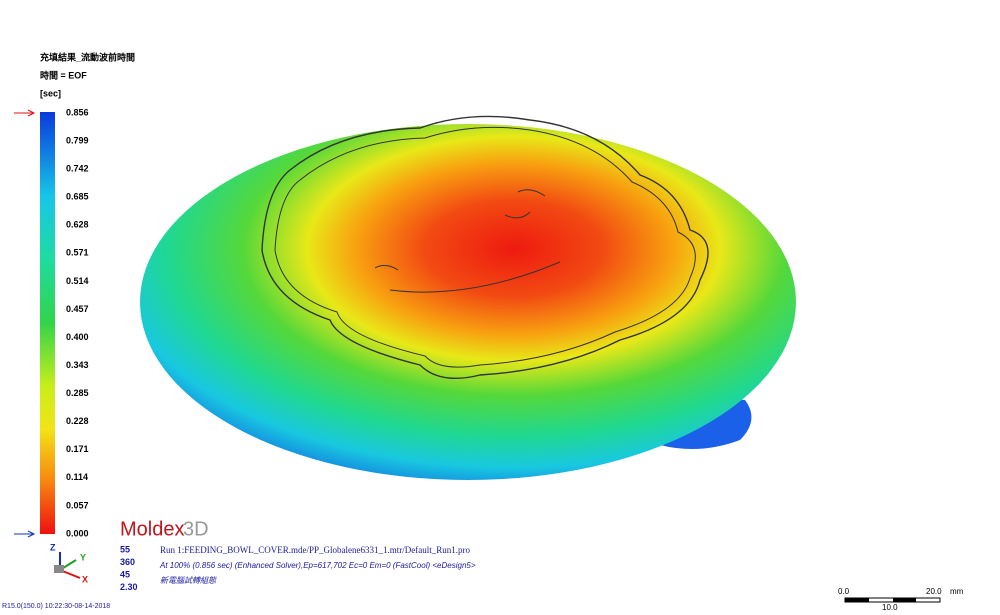 This screenshot has height=615, width=1000. I want to click on view-value: 55, so click(125, 549).